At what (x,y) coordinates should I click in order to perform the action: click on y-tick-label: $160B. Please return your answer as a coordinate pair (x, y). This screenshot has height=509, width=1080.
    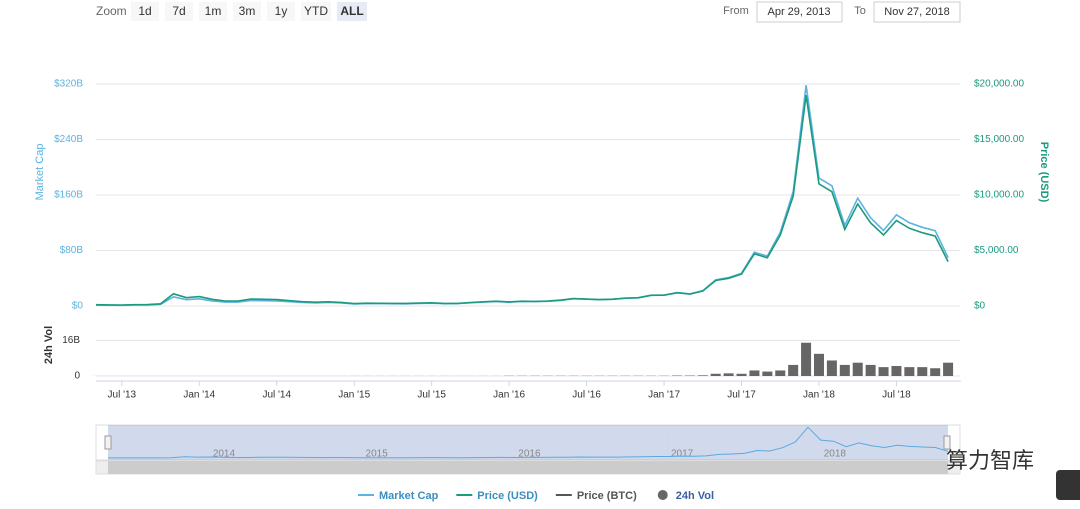
    Looking at the image, I should click on (68, 195).